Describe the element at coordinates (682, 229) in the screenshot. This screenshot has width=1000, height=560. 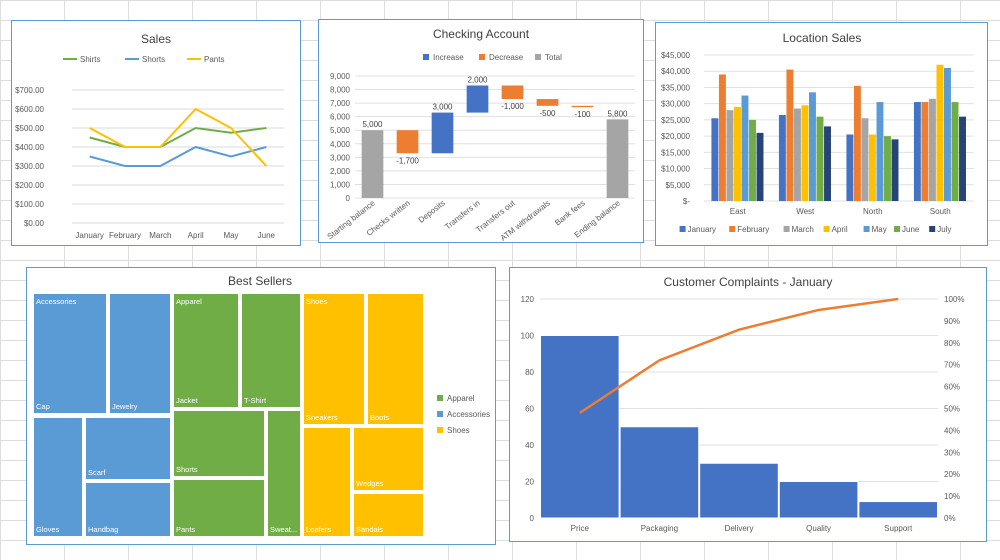
I see `legend-swatch-january` at that location.